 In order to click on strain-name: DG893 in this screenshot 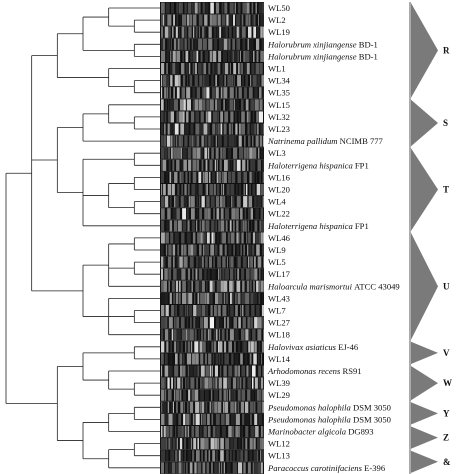, I will do `click(360, 432)`.